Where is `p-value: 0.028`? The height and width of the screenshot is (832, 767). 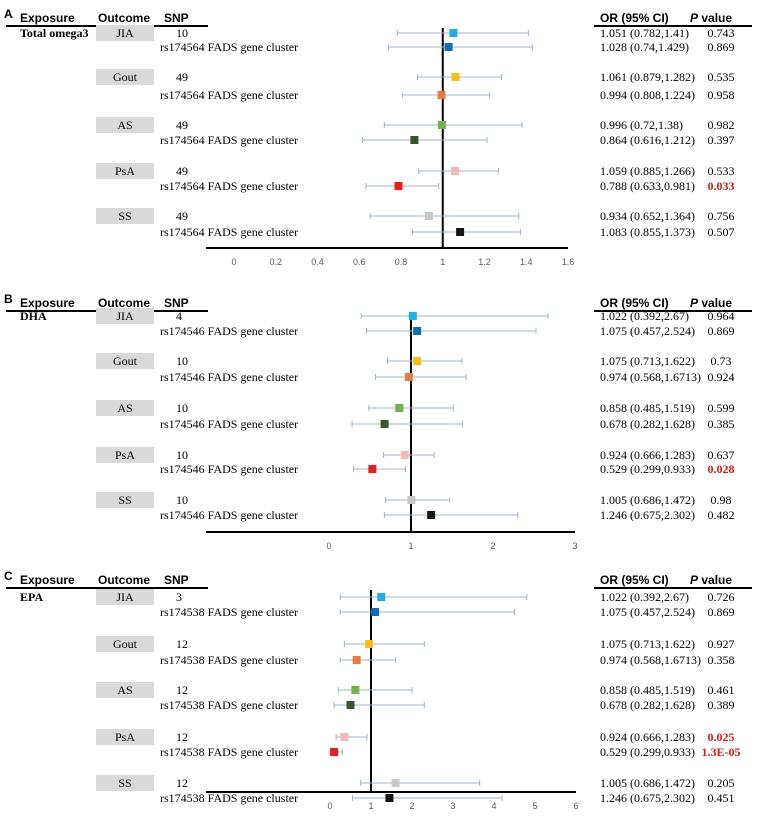
p-value: 0.028 is located at coordinates (721, 469).